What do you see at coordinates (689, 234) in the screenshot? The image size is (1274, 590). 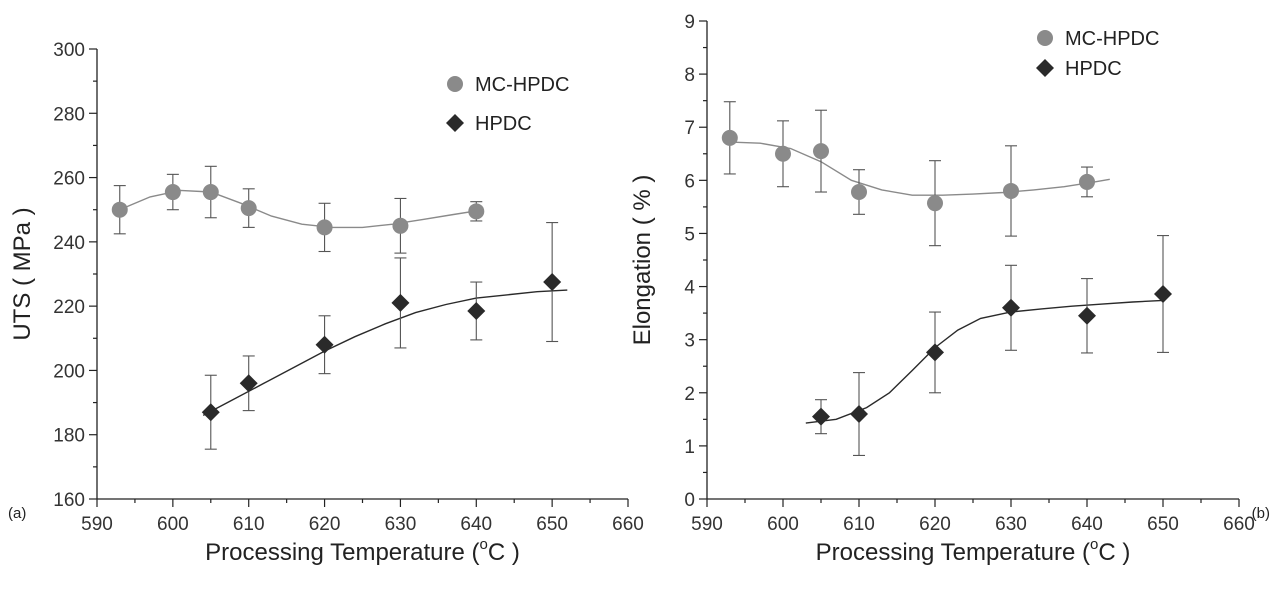 I see `y-tick-label: 5` at bounding box center [689, 234].